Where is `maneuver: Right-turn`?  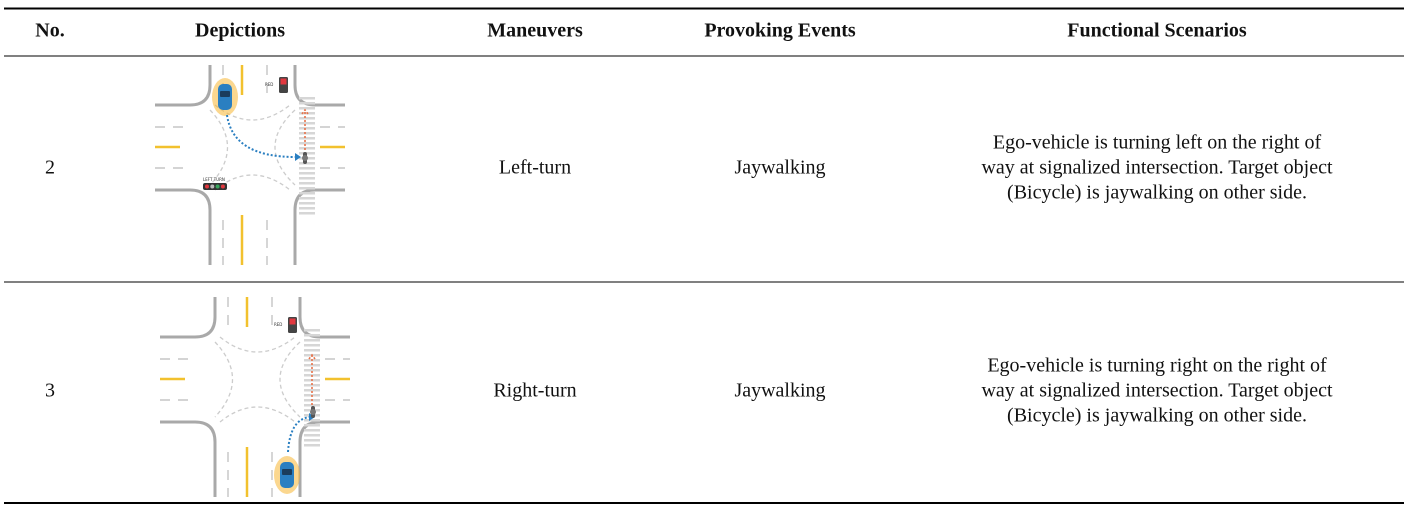
maneuver: Right-turn is located at coordinates (534, 391).